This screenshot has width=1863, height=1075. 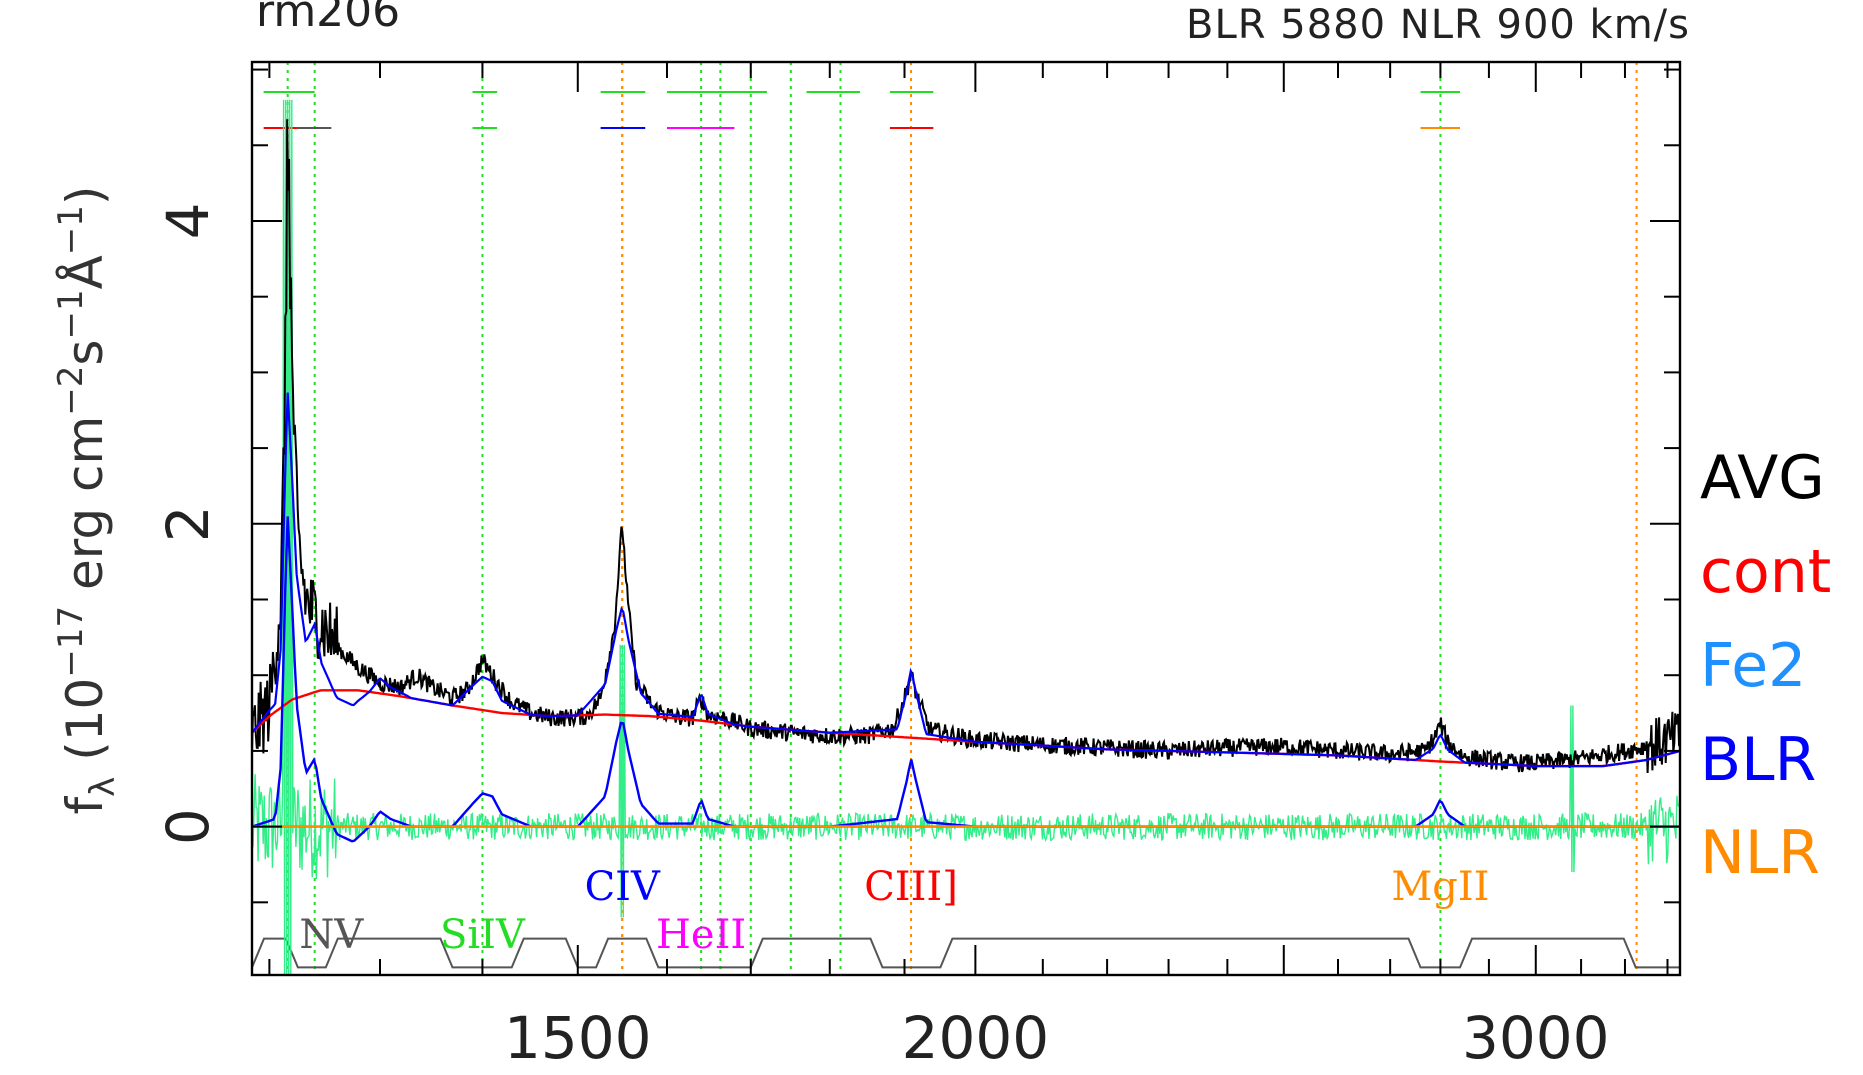 What do you see at coordinates (966, 953) in the screenshot?
I see `window-curve` at bounding box center [966, 953].